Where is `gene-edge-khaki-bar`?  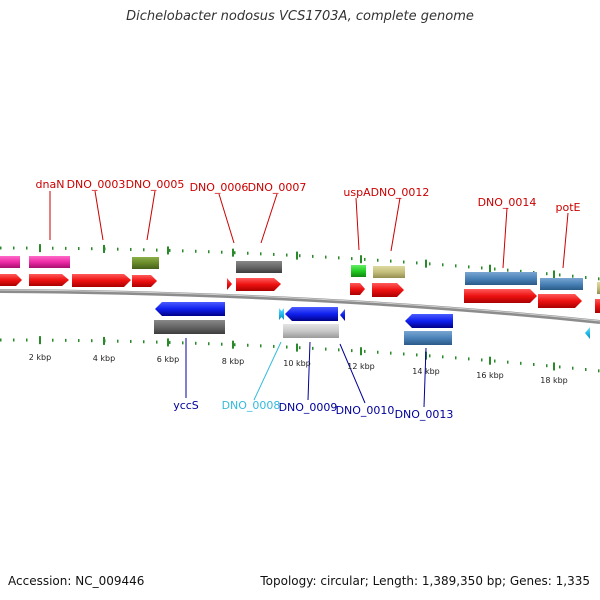 gene-edge-khaki-bar is located at coordinates (598, 288).